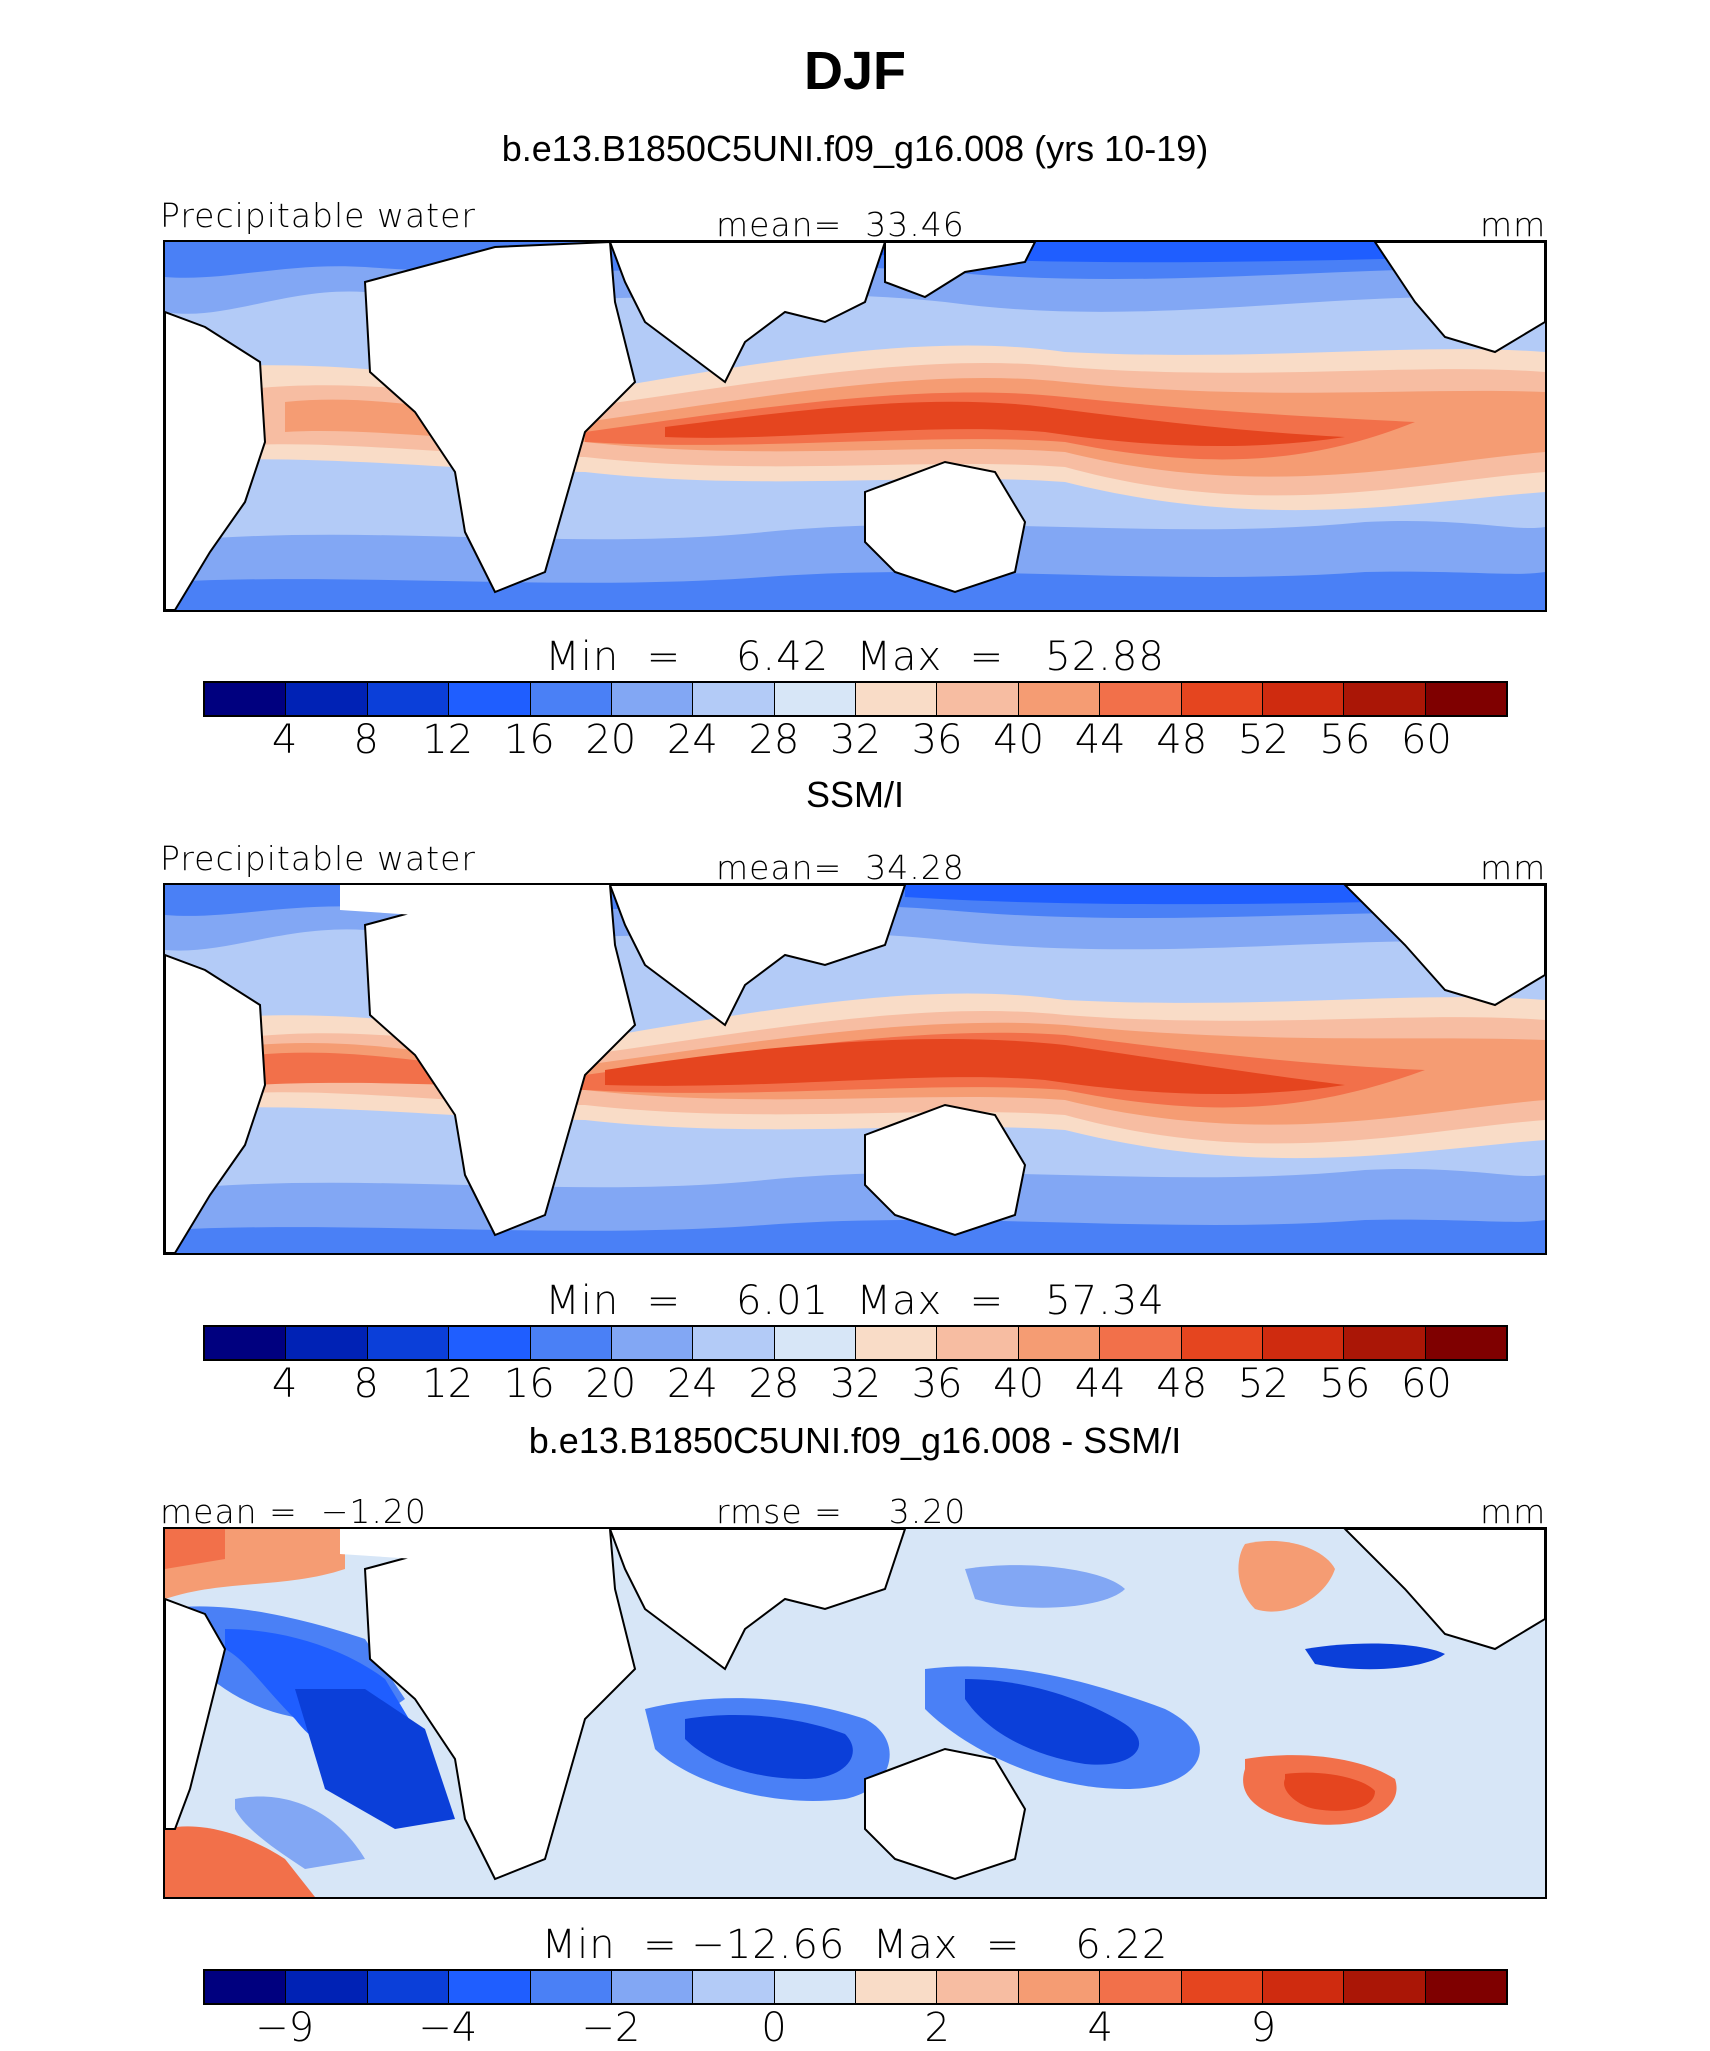 Image resolution: width=1710 pixels, height=2051 pixels. What do you see at coordinates (774, 2028) in the screenshot?
I see `colorbar-tick-label: 0` at bounding box center [774, 2028].